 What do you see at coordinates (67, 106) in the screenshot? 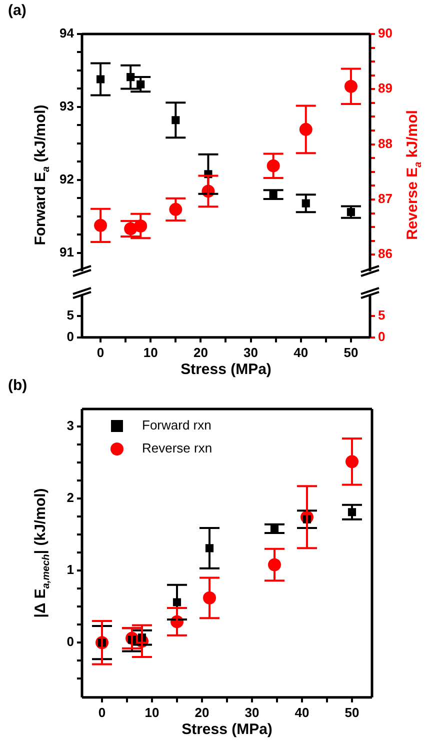
I see `y-tick-label: 93` at bounding box center [67, 106].